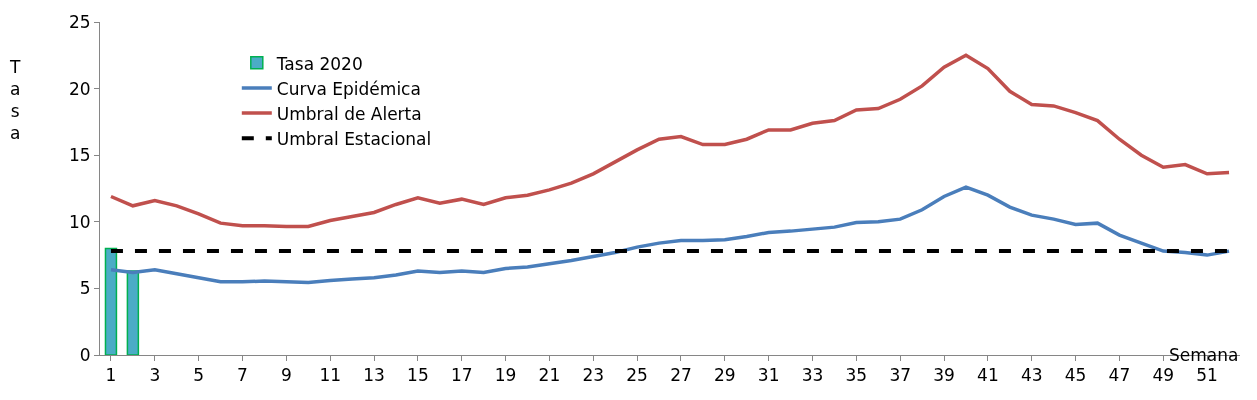  Describe the element at coordinates (944, 375) in the screenshot. I see `x-tick-label: 39` at that location.